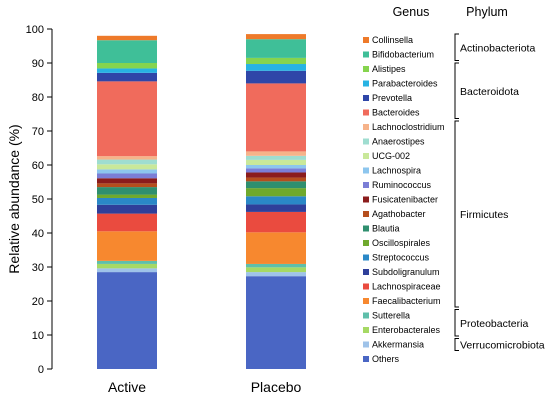 The width and height of the screenshot is (550, 402). Describe the element at coordinates (456, 323) in the screenshot. I see `phylum-bracket-proteobacteria` at that location.